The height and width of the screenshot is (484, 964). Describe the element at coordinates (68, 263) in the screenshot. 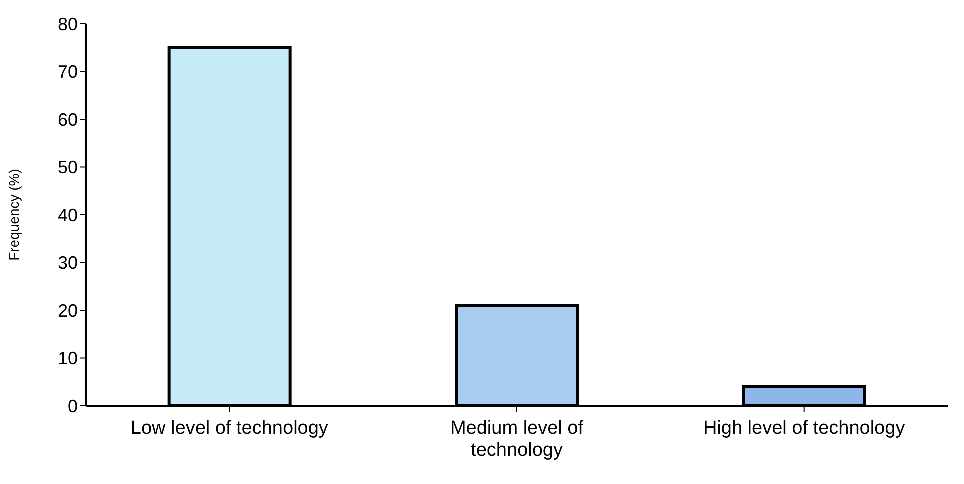

I see `y-tick-label: 30` at that location.